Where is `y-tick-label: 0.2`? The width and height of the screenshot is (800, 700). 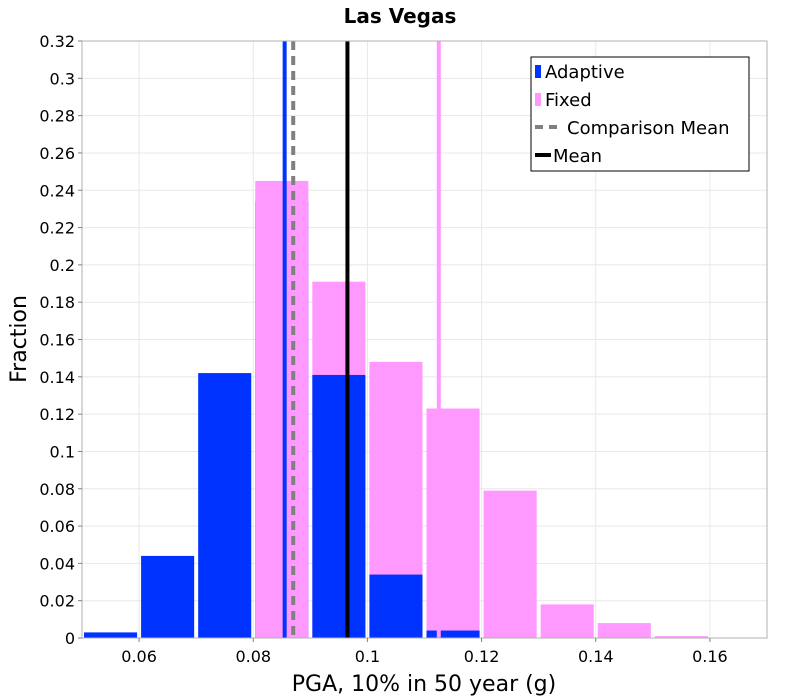
y-tick-label: 0.2 is located at coordinates (62, 265).